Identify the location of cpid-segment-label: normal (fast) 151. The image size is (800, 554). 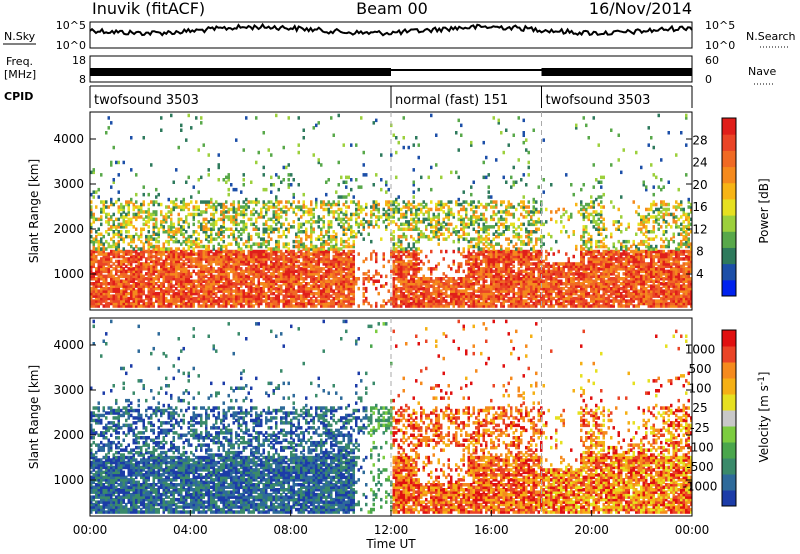
(451, 100).